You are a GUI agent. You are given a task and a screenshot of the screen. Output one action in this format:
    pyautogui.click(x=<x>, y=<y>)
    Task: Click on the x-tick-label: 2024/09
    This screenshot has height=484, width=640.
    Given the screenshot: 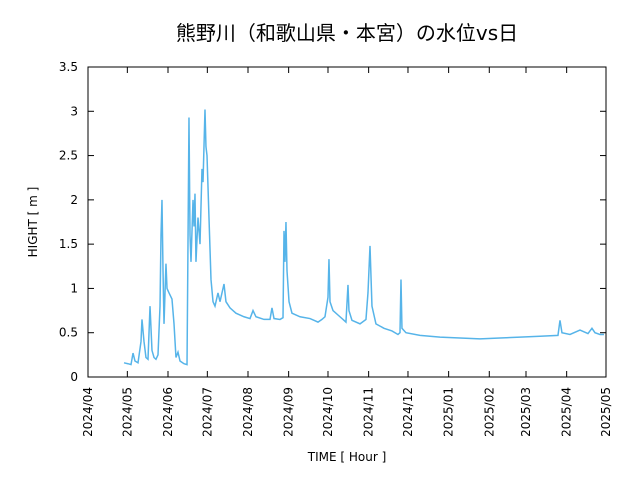 What is the action you would take?
    pyautogui.click(x=289, y=412)
    